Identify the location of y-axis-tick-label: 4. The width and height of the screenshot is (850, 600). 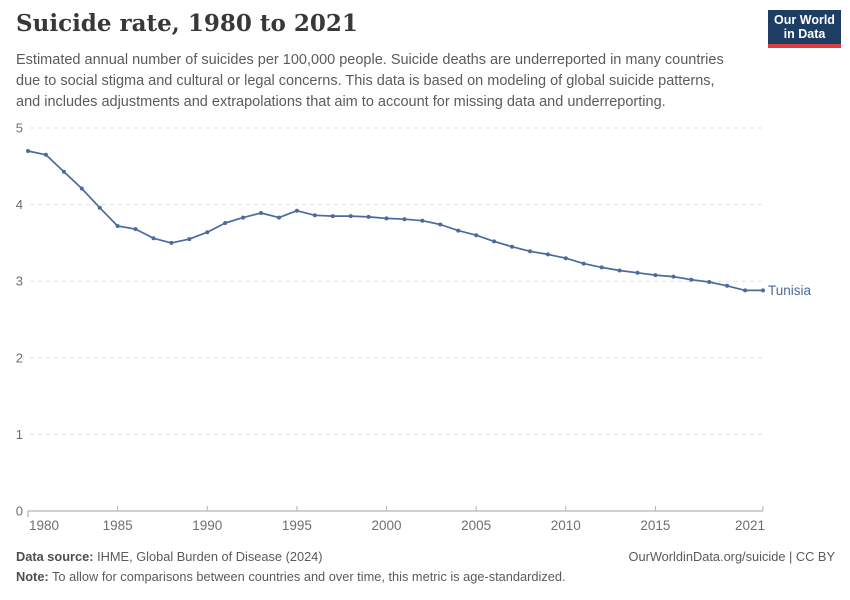
(19, 204).